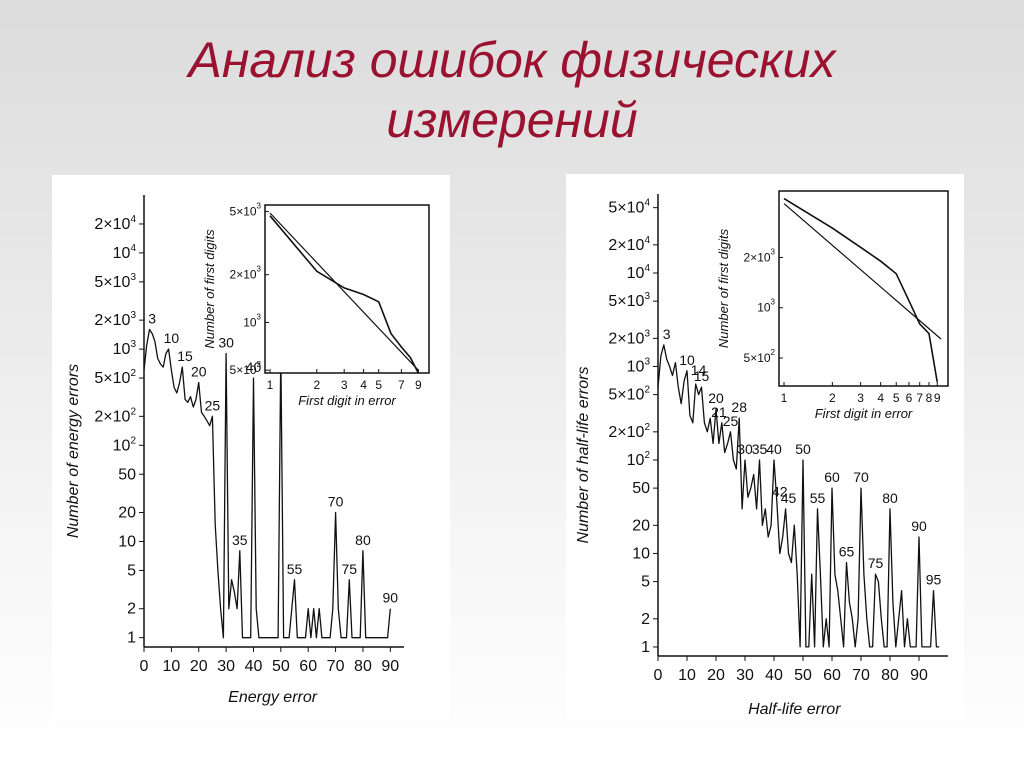 This screenshot has width=1024, height=768. I want to click on data-label: 21, so click(719, 412).